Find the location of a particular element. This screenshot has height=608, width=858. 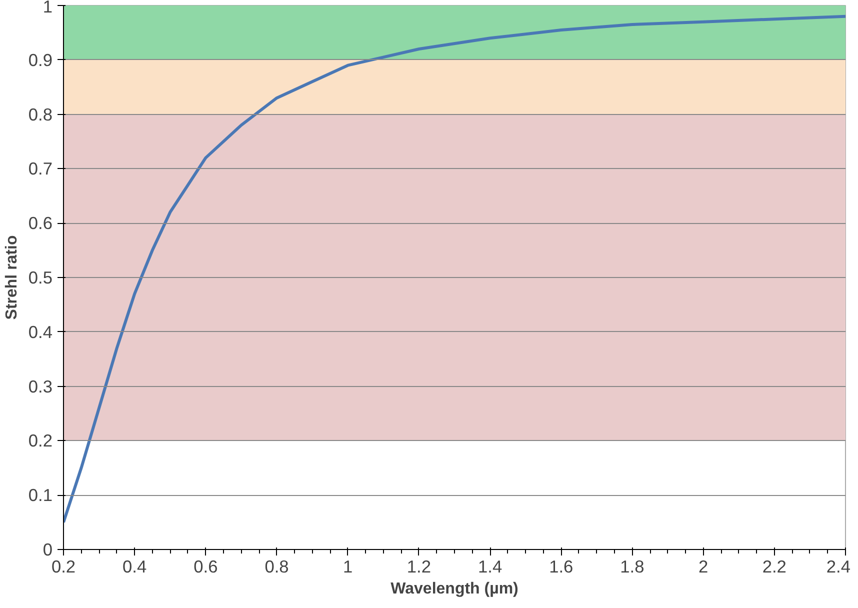

x-tick-label: 1.6 is located at coordinates (561, 566).